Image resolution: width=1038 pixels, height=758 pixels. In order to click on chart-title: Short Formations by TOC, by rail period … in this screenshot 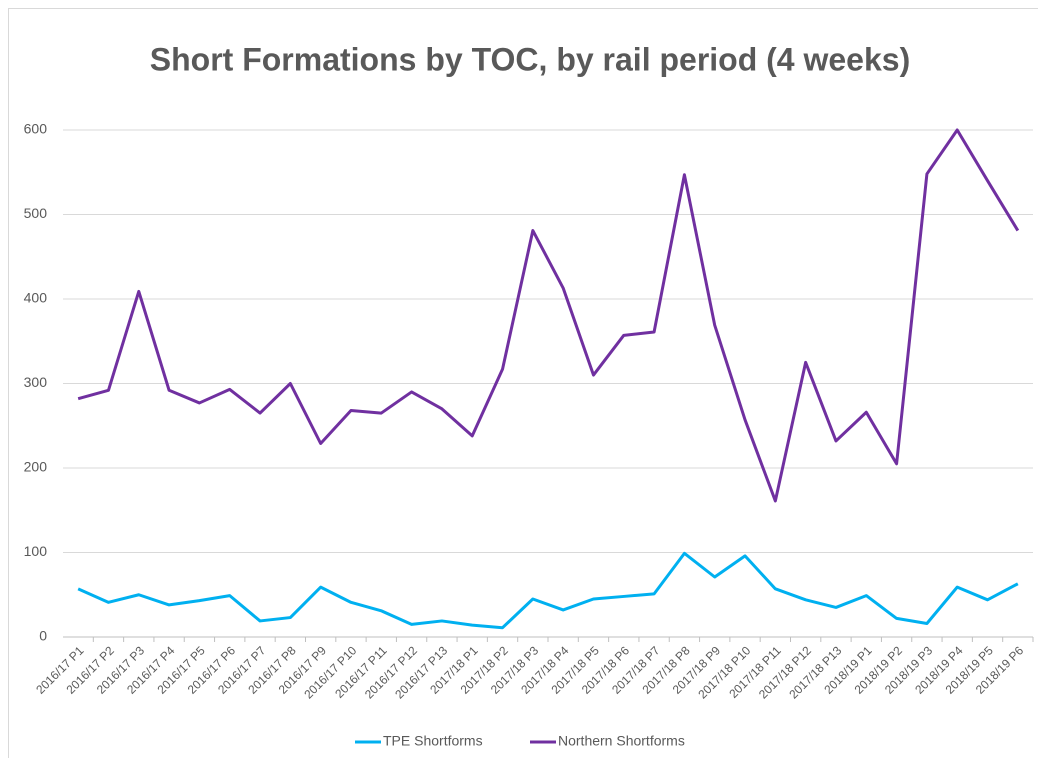, I will do `click(530, 59)`.